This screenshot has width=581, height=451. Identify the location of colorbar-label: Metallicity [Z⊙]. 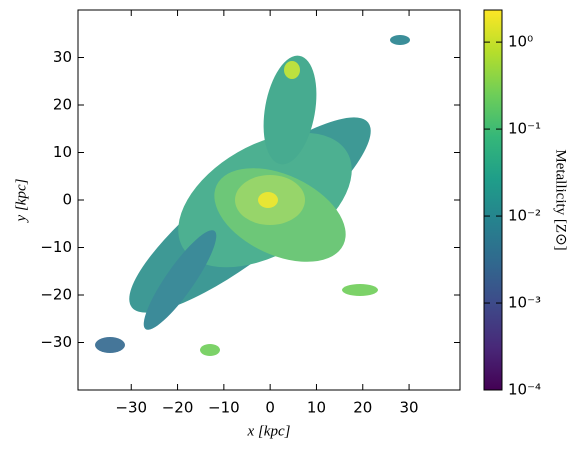
(561, 199).